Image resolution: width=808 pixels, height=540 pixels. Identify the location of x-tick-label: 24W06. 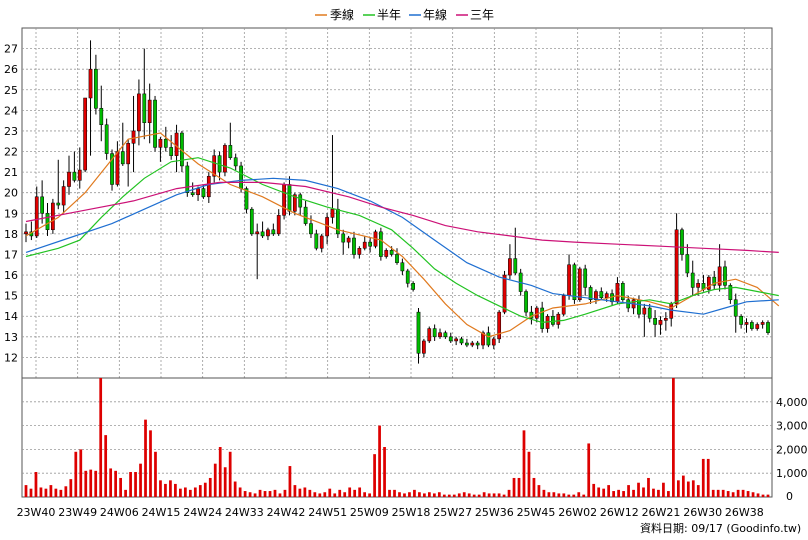
(119, 512).